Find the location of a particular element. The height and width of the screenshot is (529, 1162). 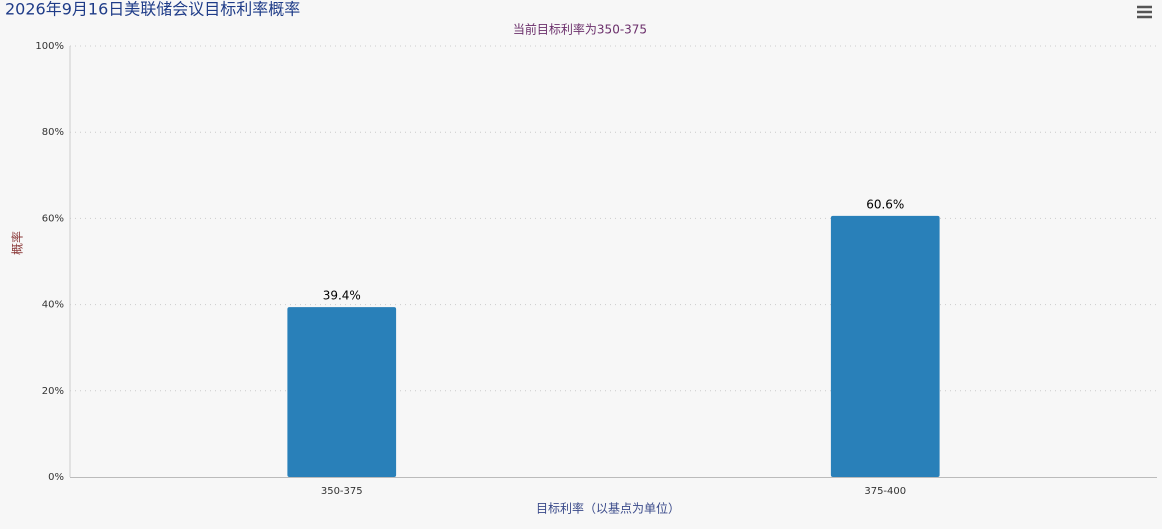

menu-icon is located at coordinates (1144, 12).